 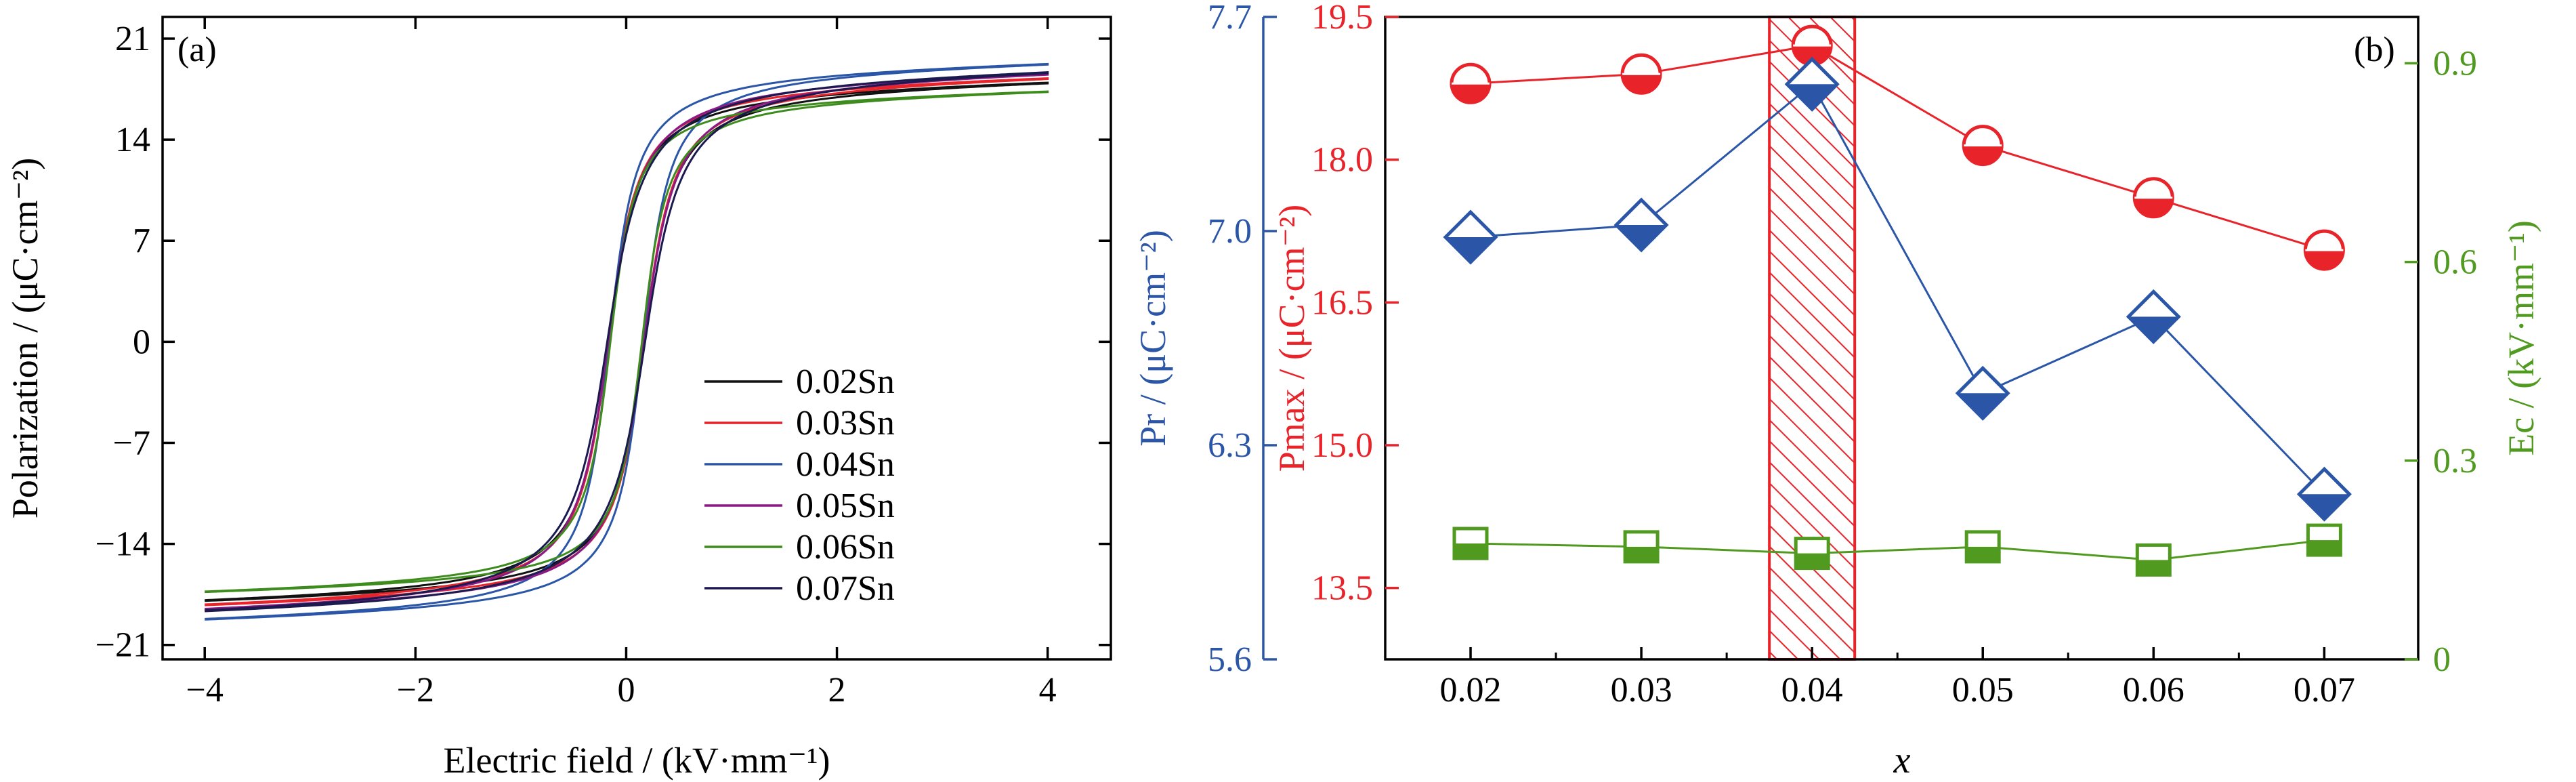 What do you see at coordinates (2324, 540) in the screenshot?
I see `point-Ec-0.07` at bounding box center [2324, 540].